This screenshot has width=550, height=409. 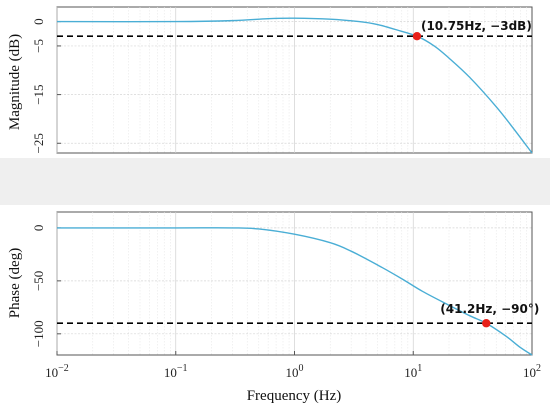 What do you see at coordinates (532, 371) in the screenshot?
I see `frequency-x-tick-label: 10²` at bounding box center [532, 371].